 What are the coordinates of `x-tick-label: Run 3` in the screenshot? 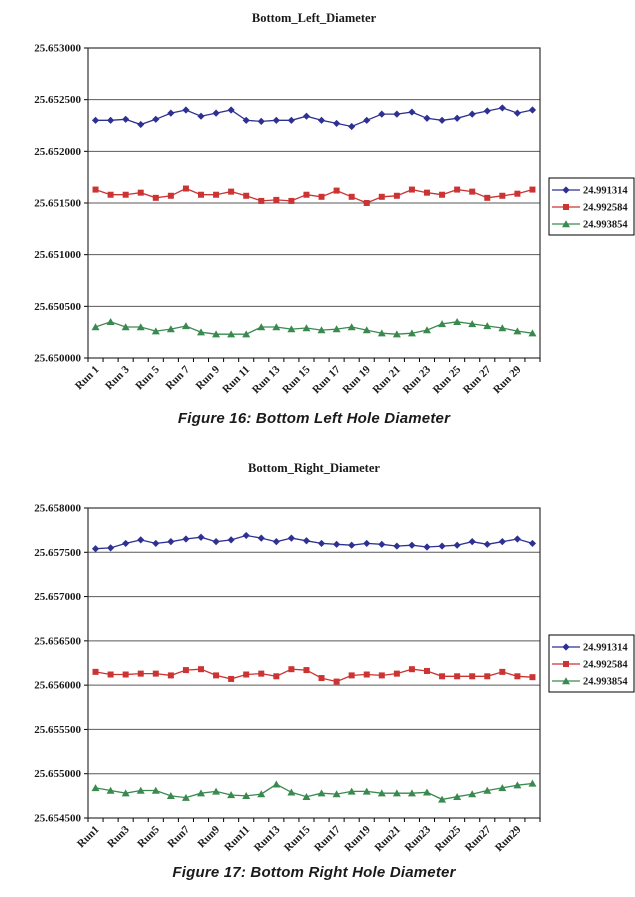 It's located at (117, 377).